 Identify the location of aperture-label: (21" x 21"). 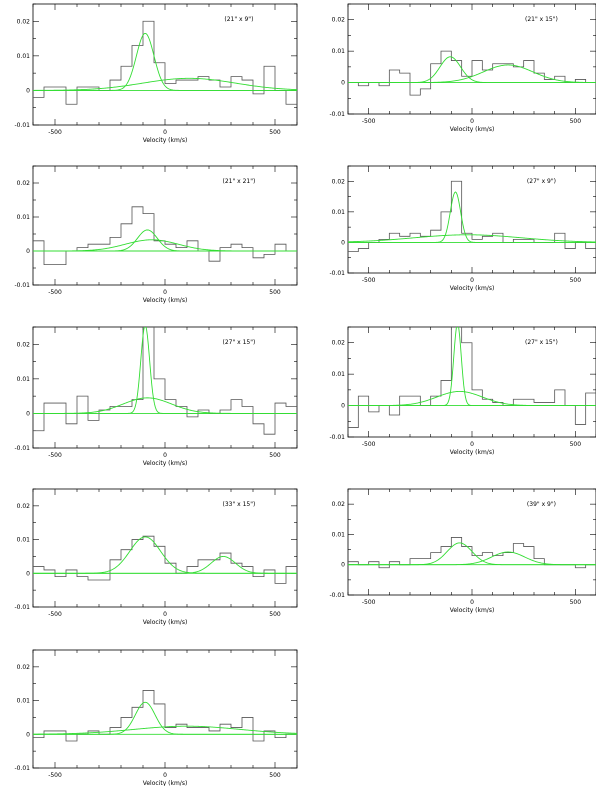
(238, 181).